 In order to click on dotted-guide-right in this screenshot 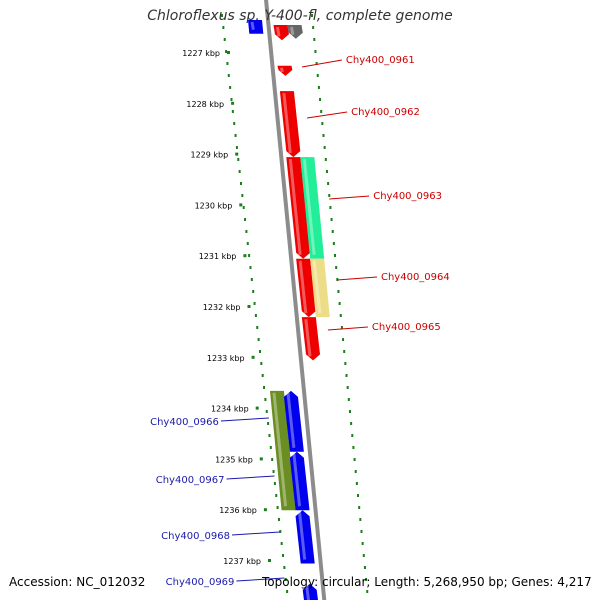, I will do `click(340, 303)`.